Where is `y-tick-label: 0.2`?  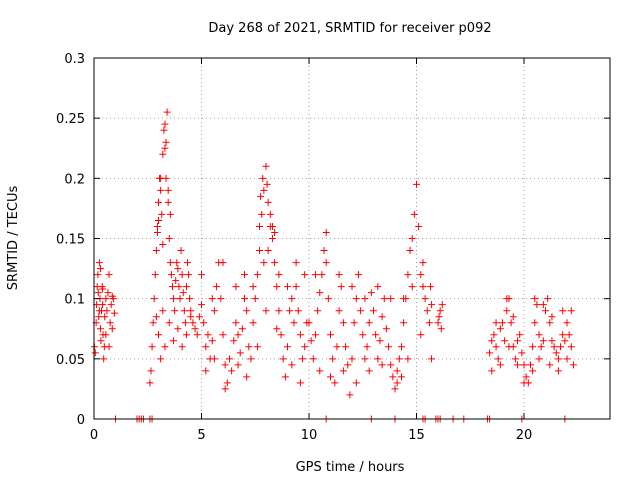 y-tick-label: 0.2 is located at coordinates (74, 179).